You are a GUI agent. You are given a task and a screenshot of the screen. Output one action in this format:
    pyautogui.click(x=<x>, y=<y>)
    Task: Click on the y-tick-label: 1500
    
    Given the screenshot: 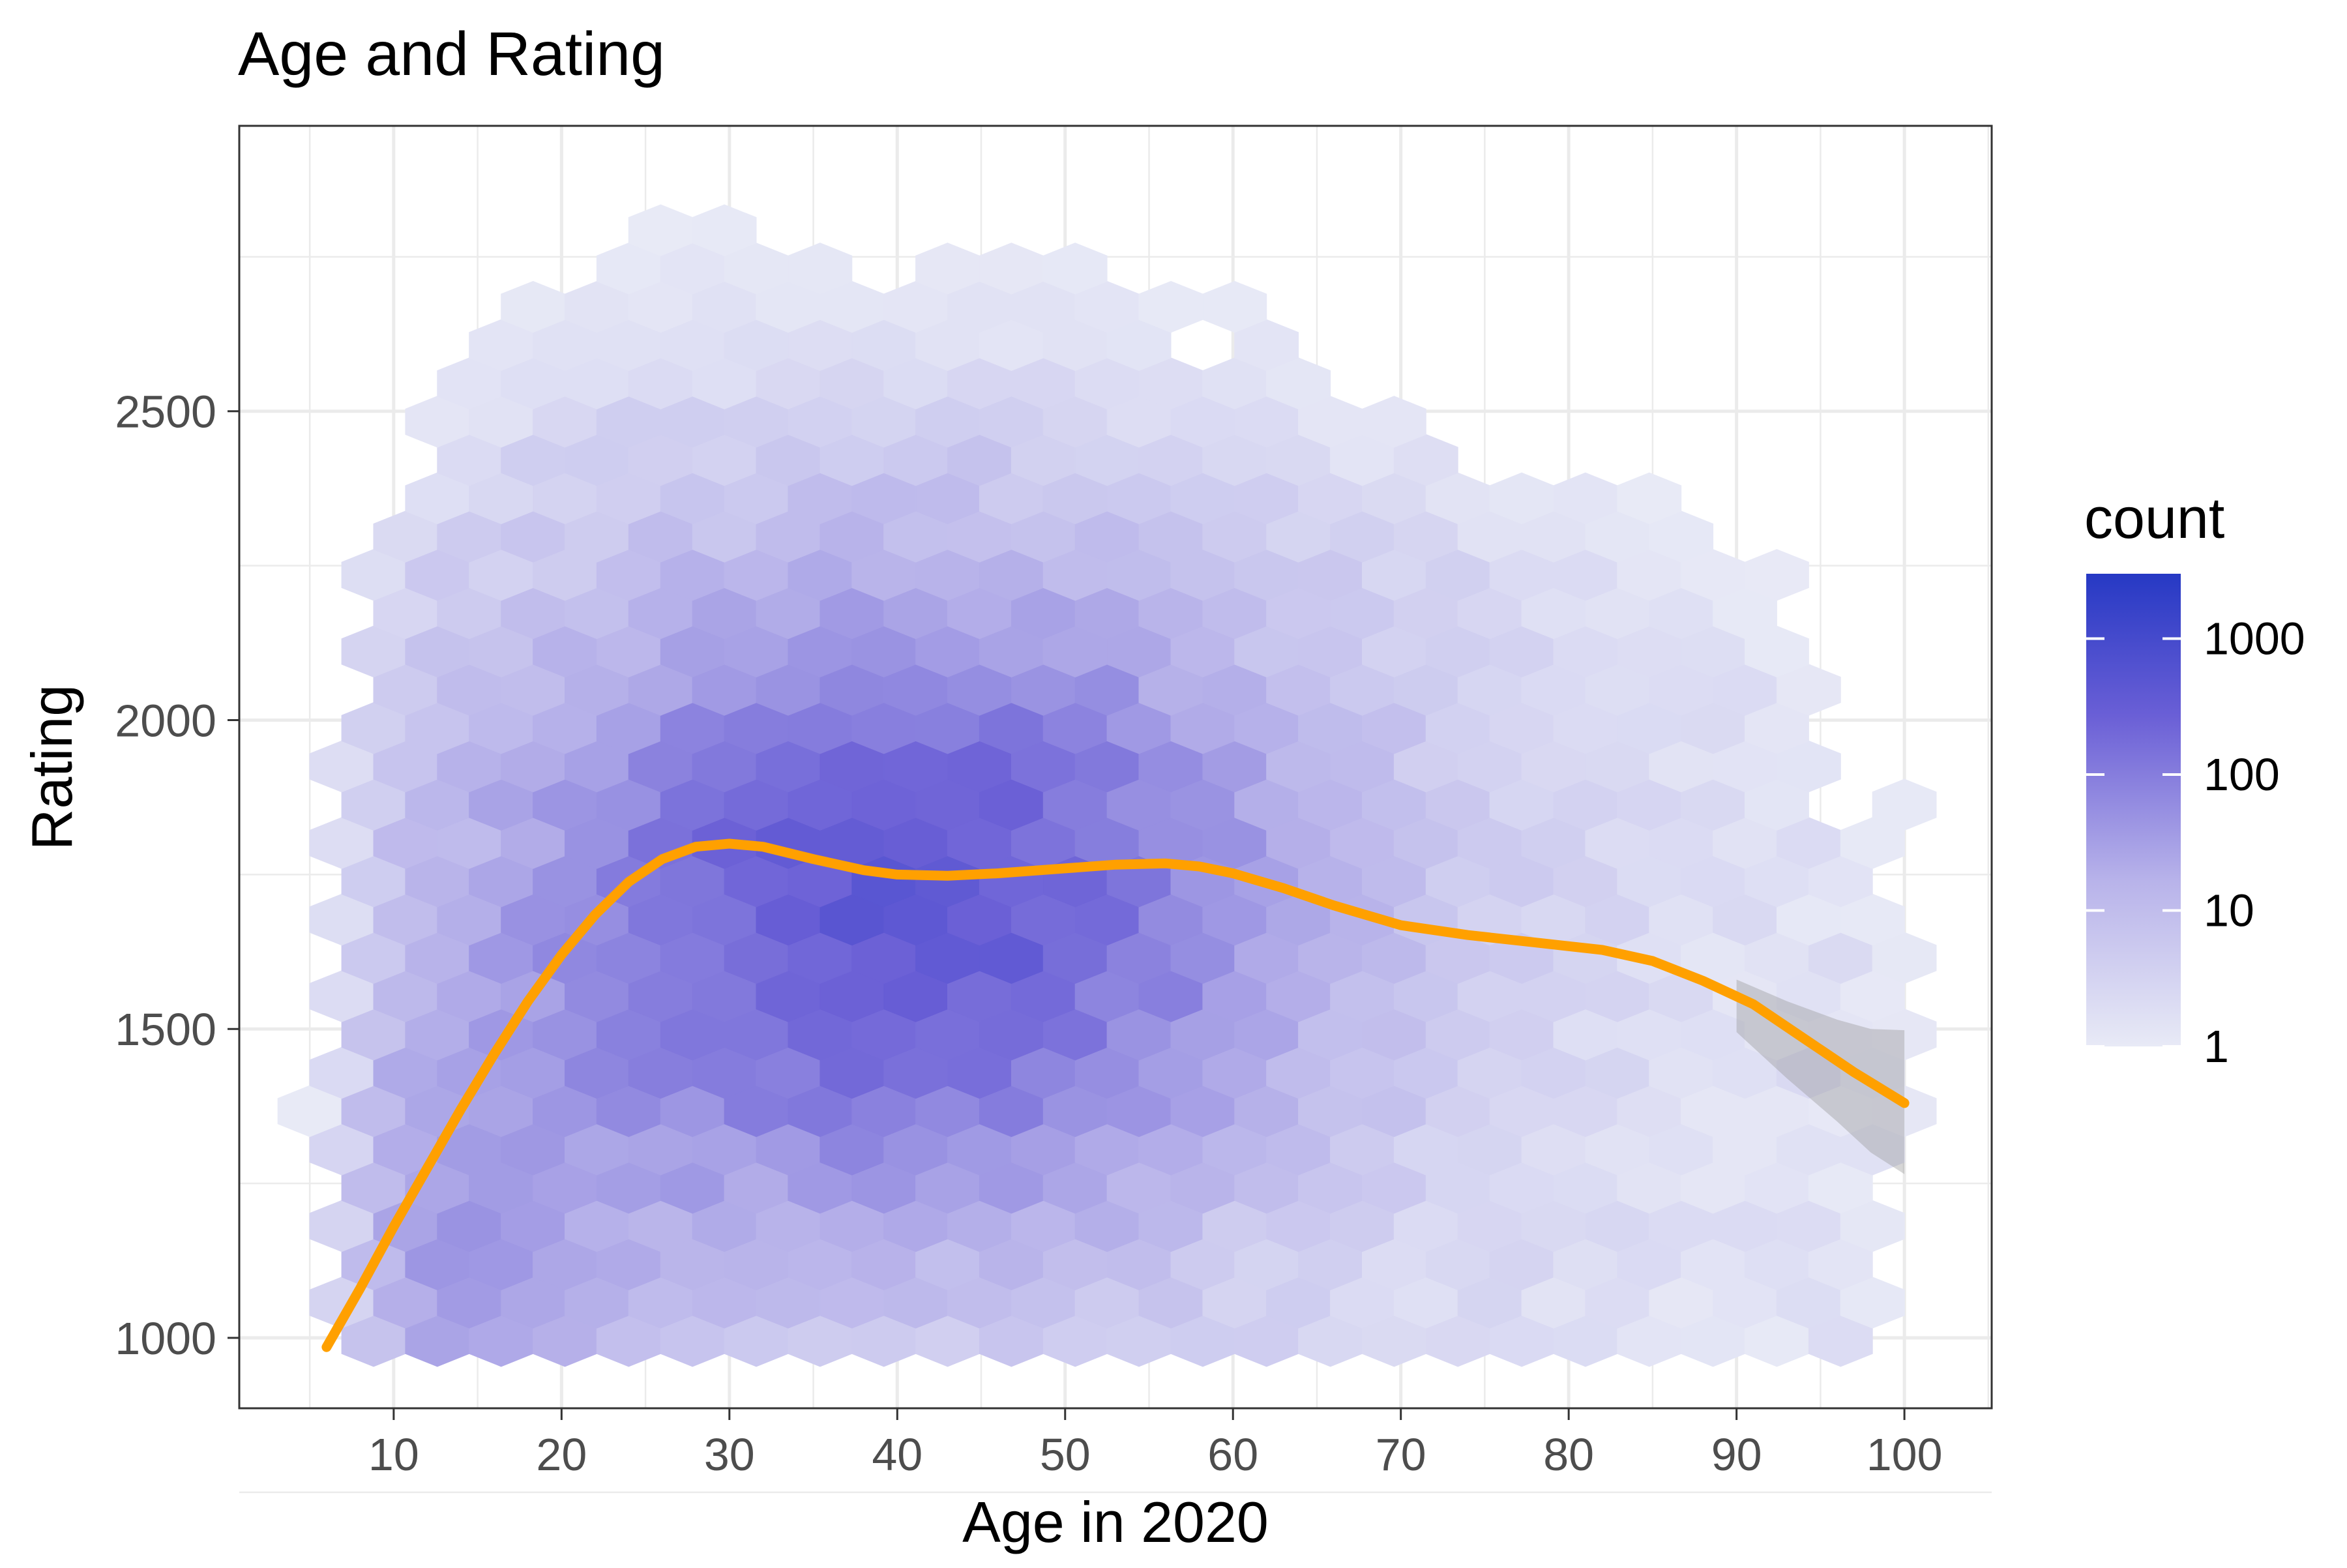 What is the action you would take?
    pyautogui.click(x=165, y=1029)
    